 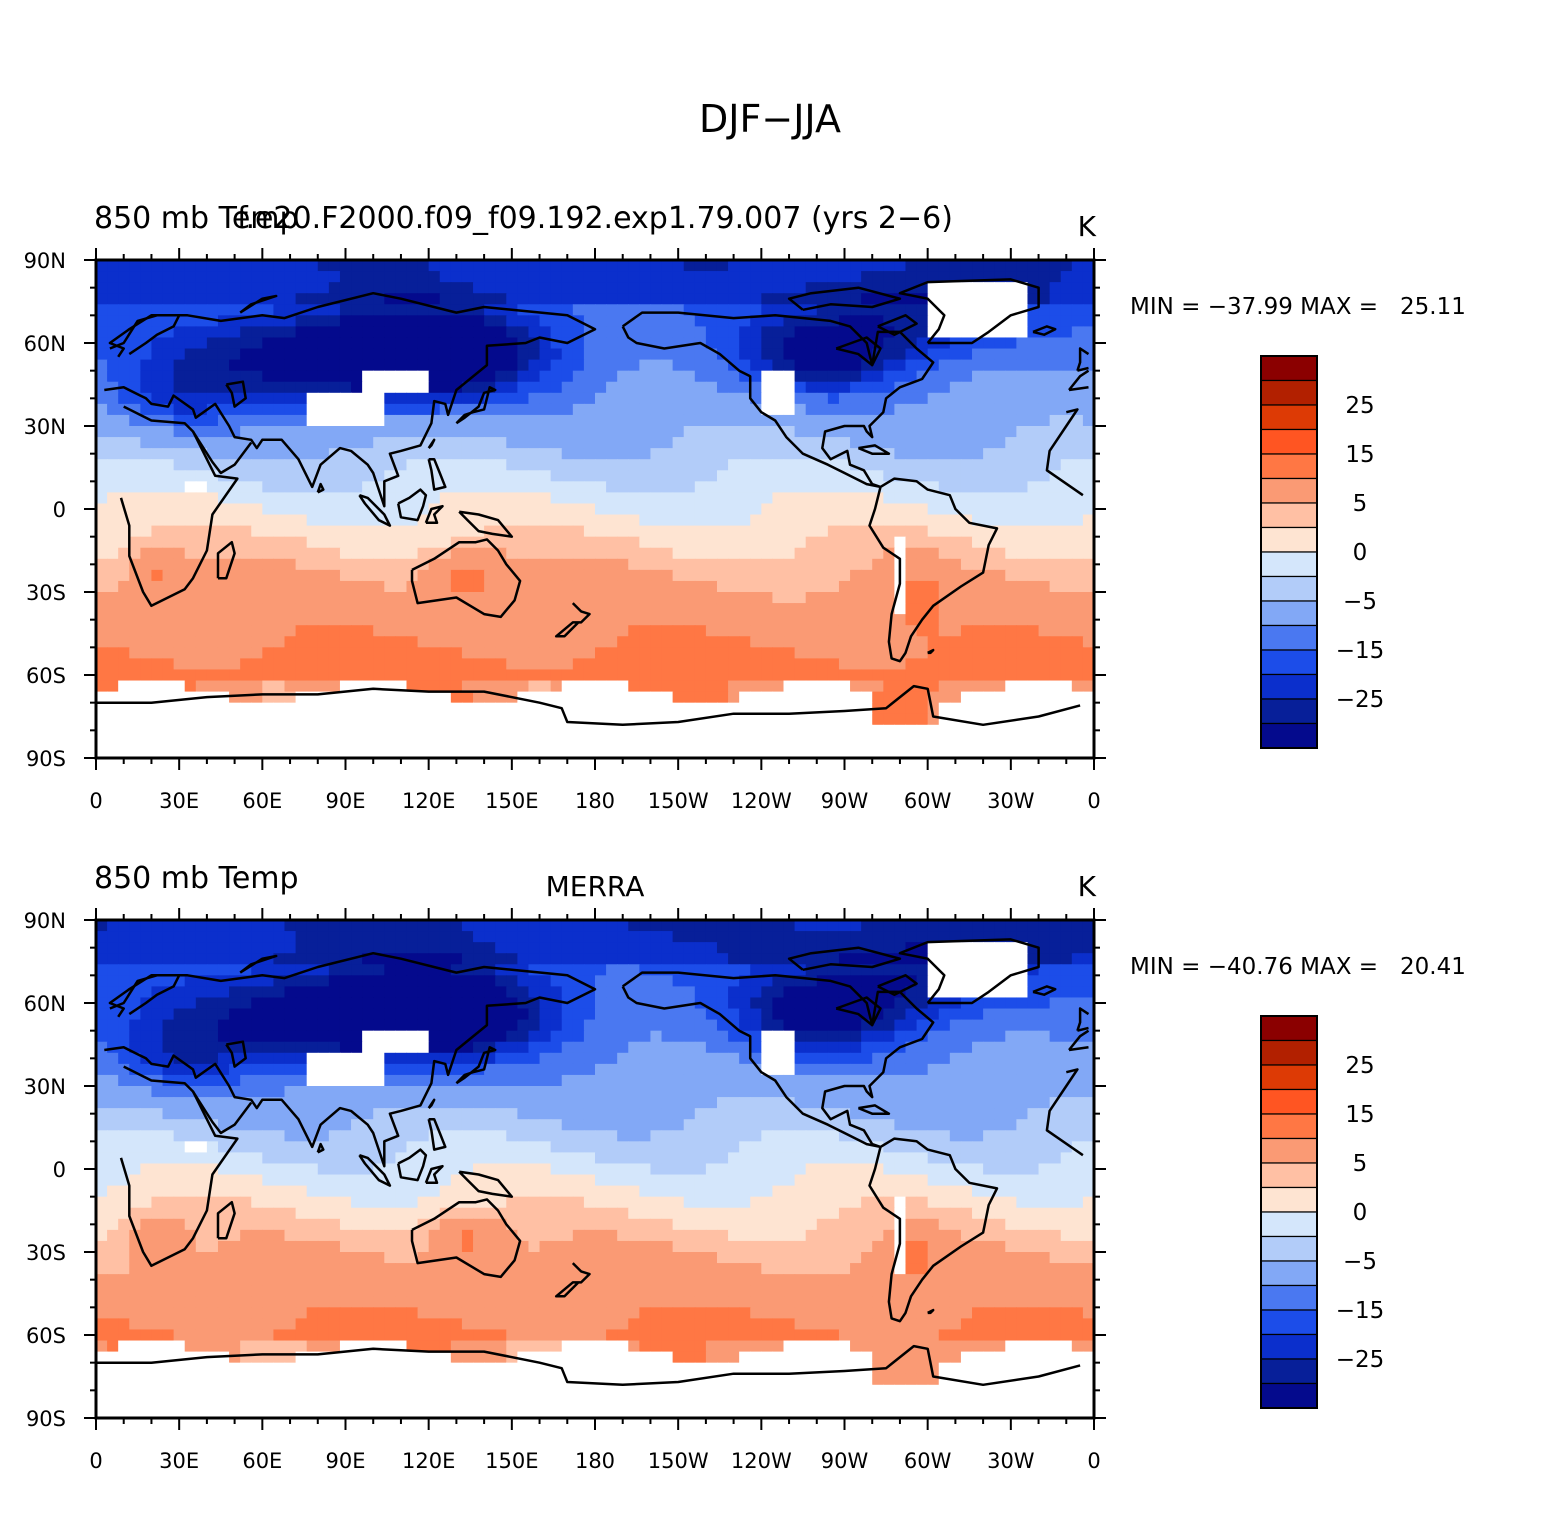 I want to click on colorbar-box, so click(x=1289, y=686).